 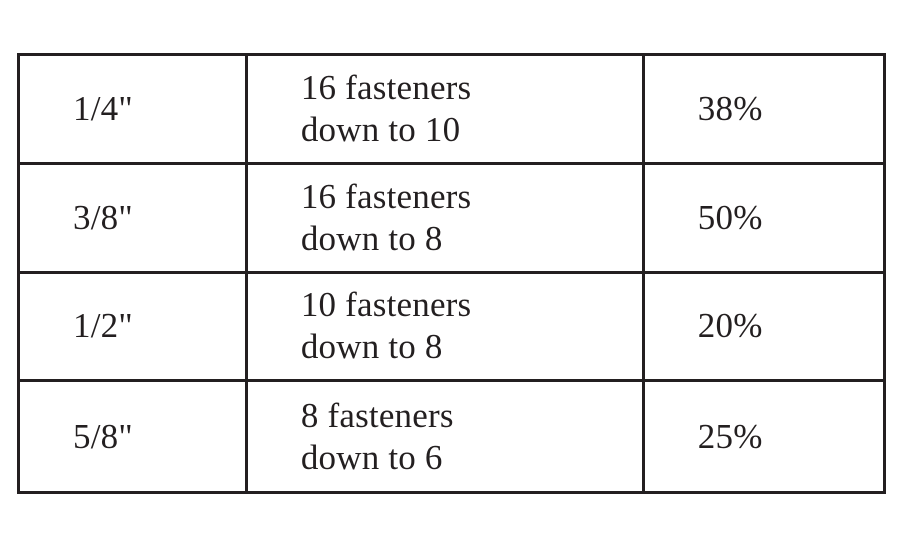 What do you see at coordinates (377, 415) in the screenshot?
I see `fastener-change-line1: 8 fasteners` at bounding box center [377, 415].